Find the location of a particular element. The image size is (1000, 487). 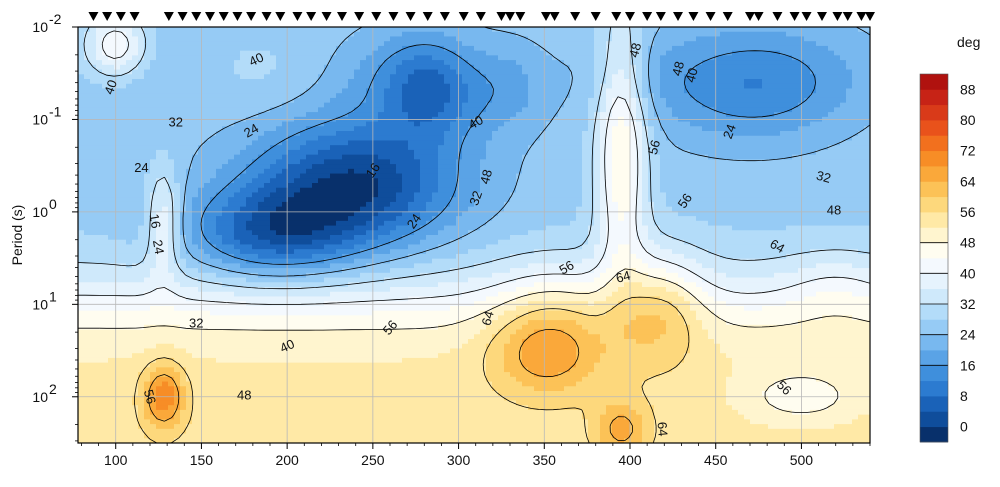

x-tick-label: 350 is located at coordinates (545, 460).